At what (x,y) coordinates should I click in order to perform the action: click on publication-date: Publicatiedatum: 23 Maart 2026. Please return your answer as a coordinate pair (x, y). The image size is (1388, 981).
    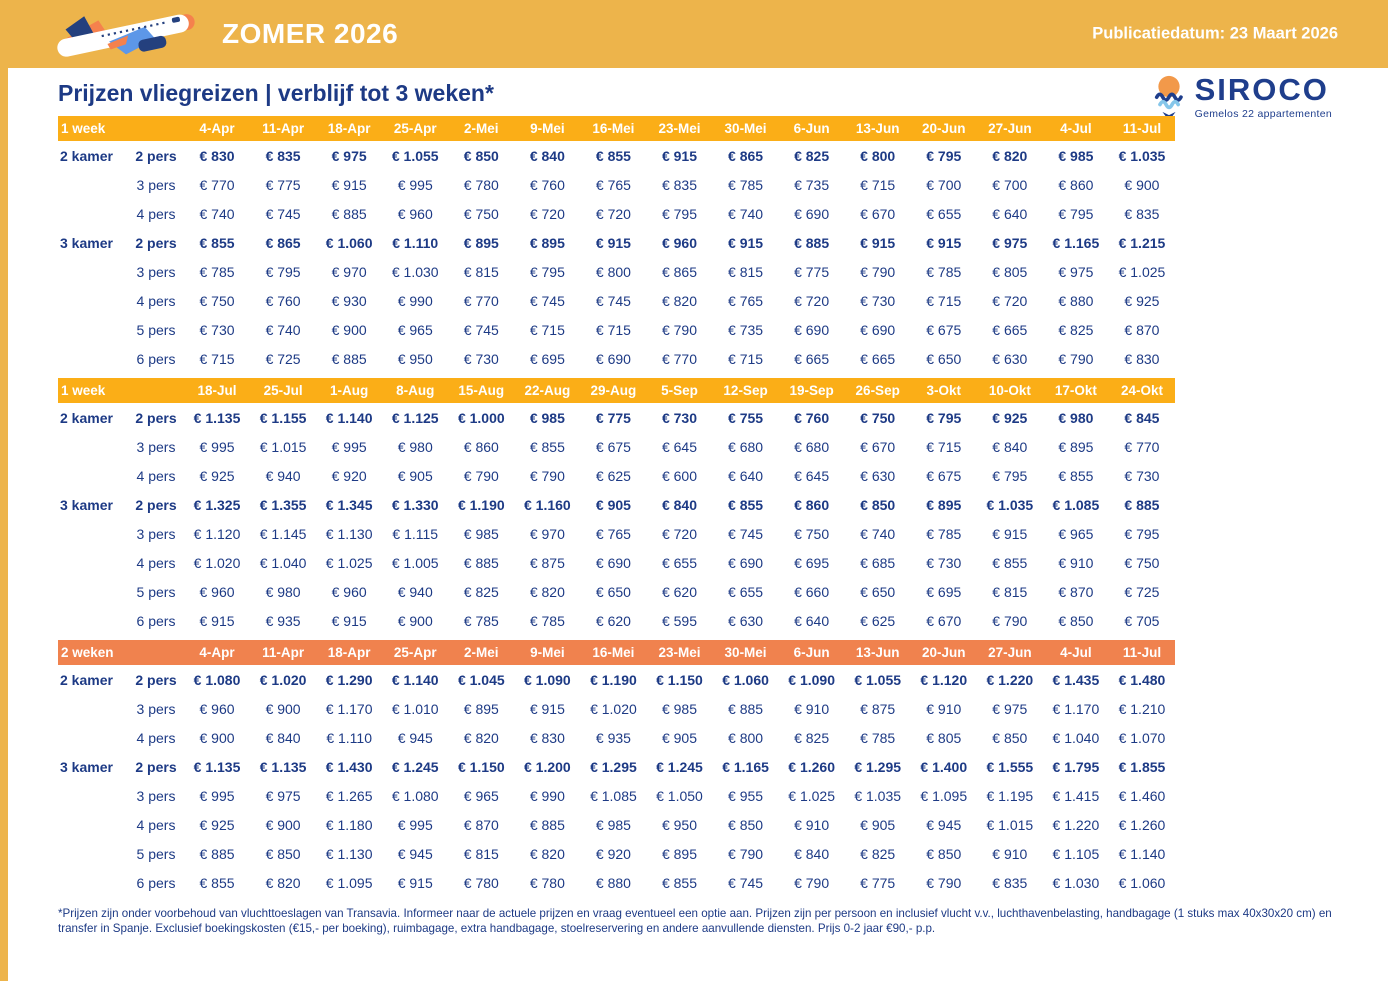
    Looking at the image, I should click on (1215, 33).